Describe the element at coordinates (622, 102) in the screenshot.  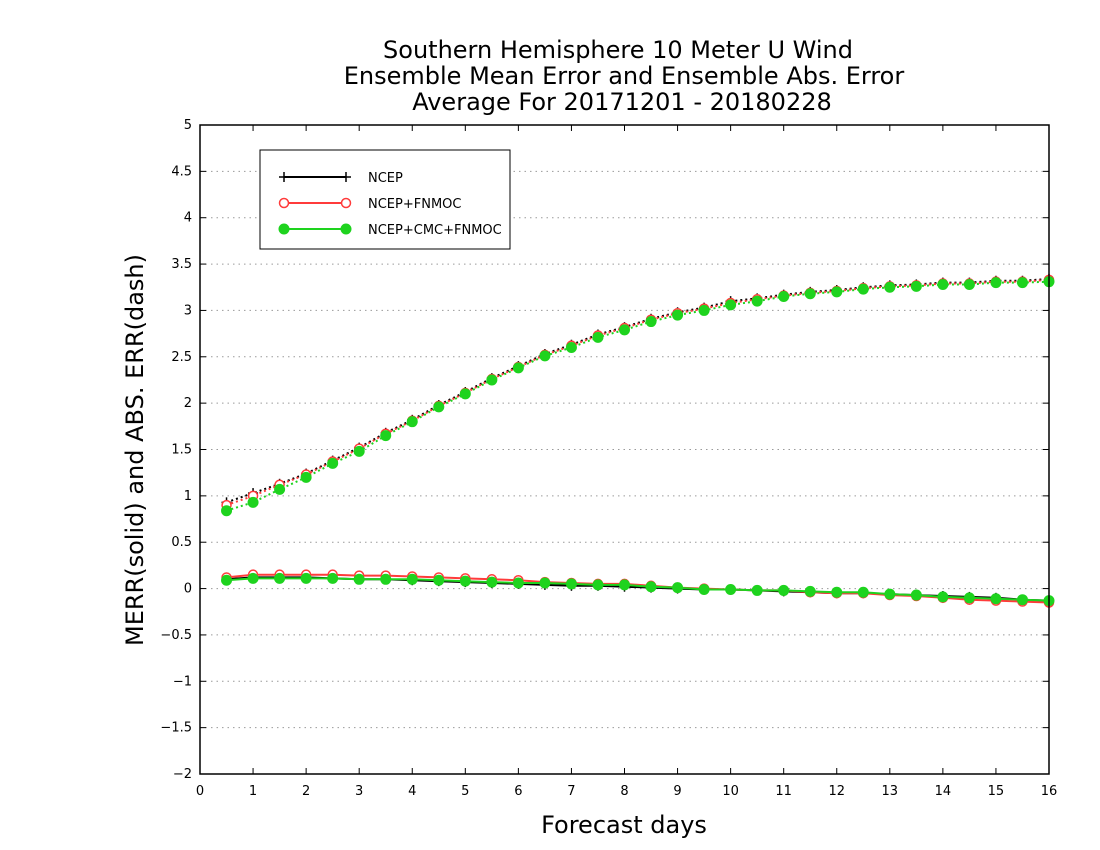
I see `title-line-3: Average For 20171201 - 20180228` at that location.